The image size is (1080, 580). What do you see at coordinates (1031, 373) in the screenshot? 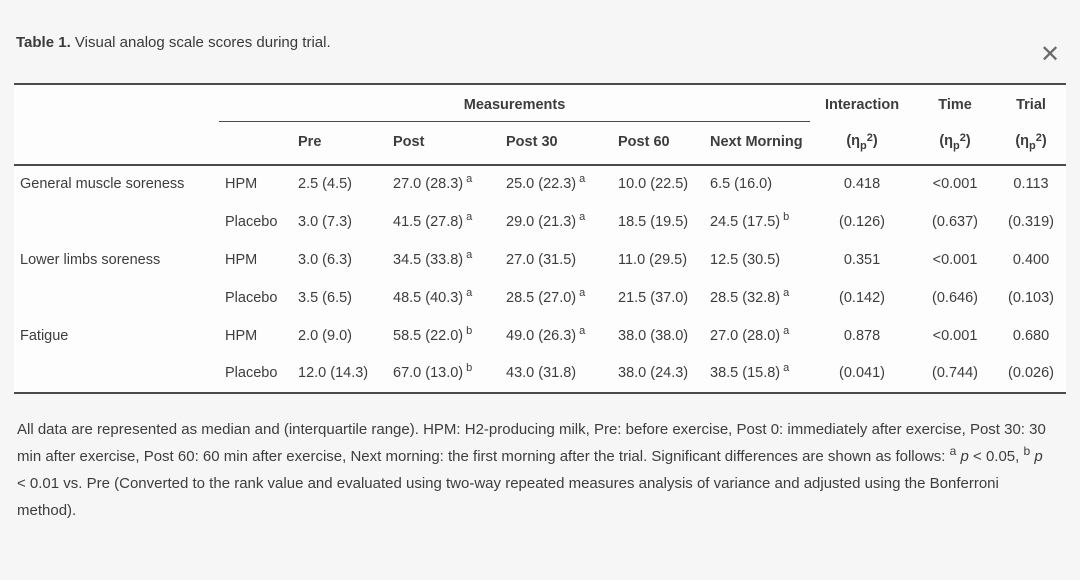
I see `stat-value: (0.026)` at bounding box center [1031, 373].